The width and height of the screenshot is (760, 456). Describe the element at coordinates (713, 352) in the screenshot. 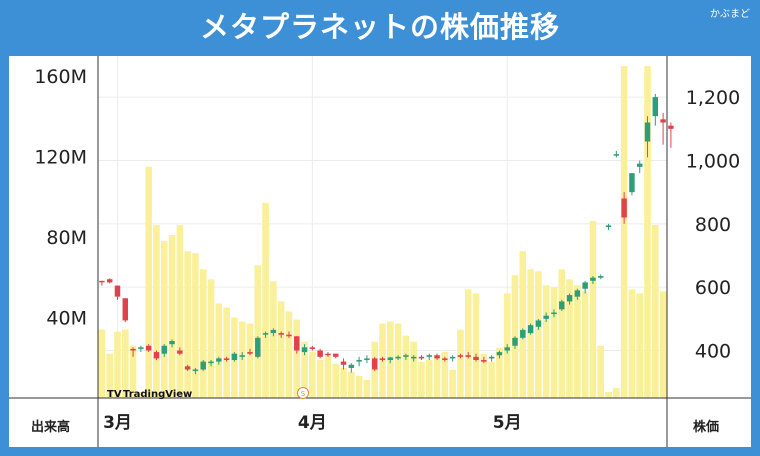

I see `price-tick-label: 400` at that location.